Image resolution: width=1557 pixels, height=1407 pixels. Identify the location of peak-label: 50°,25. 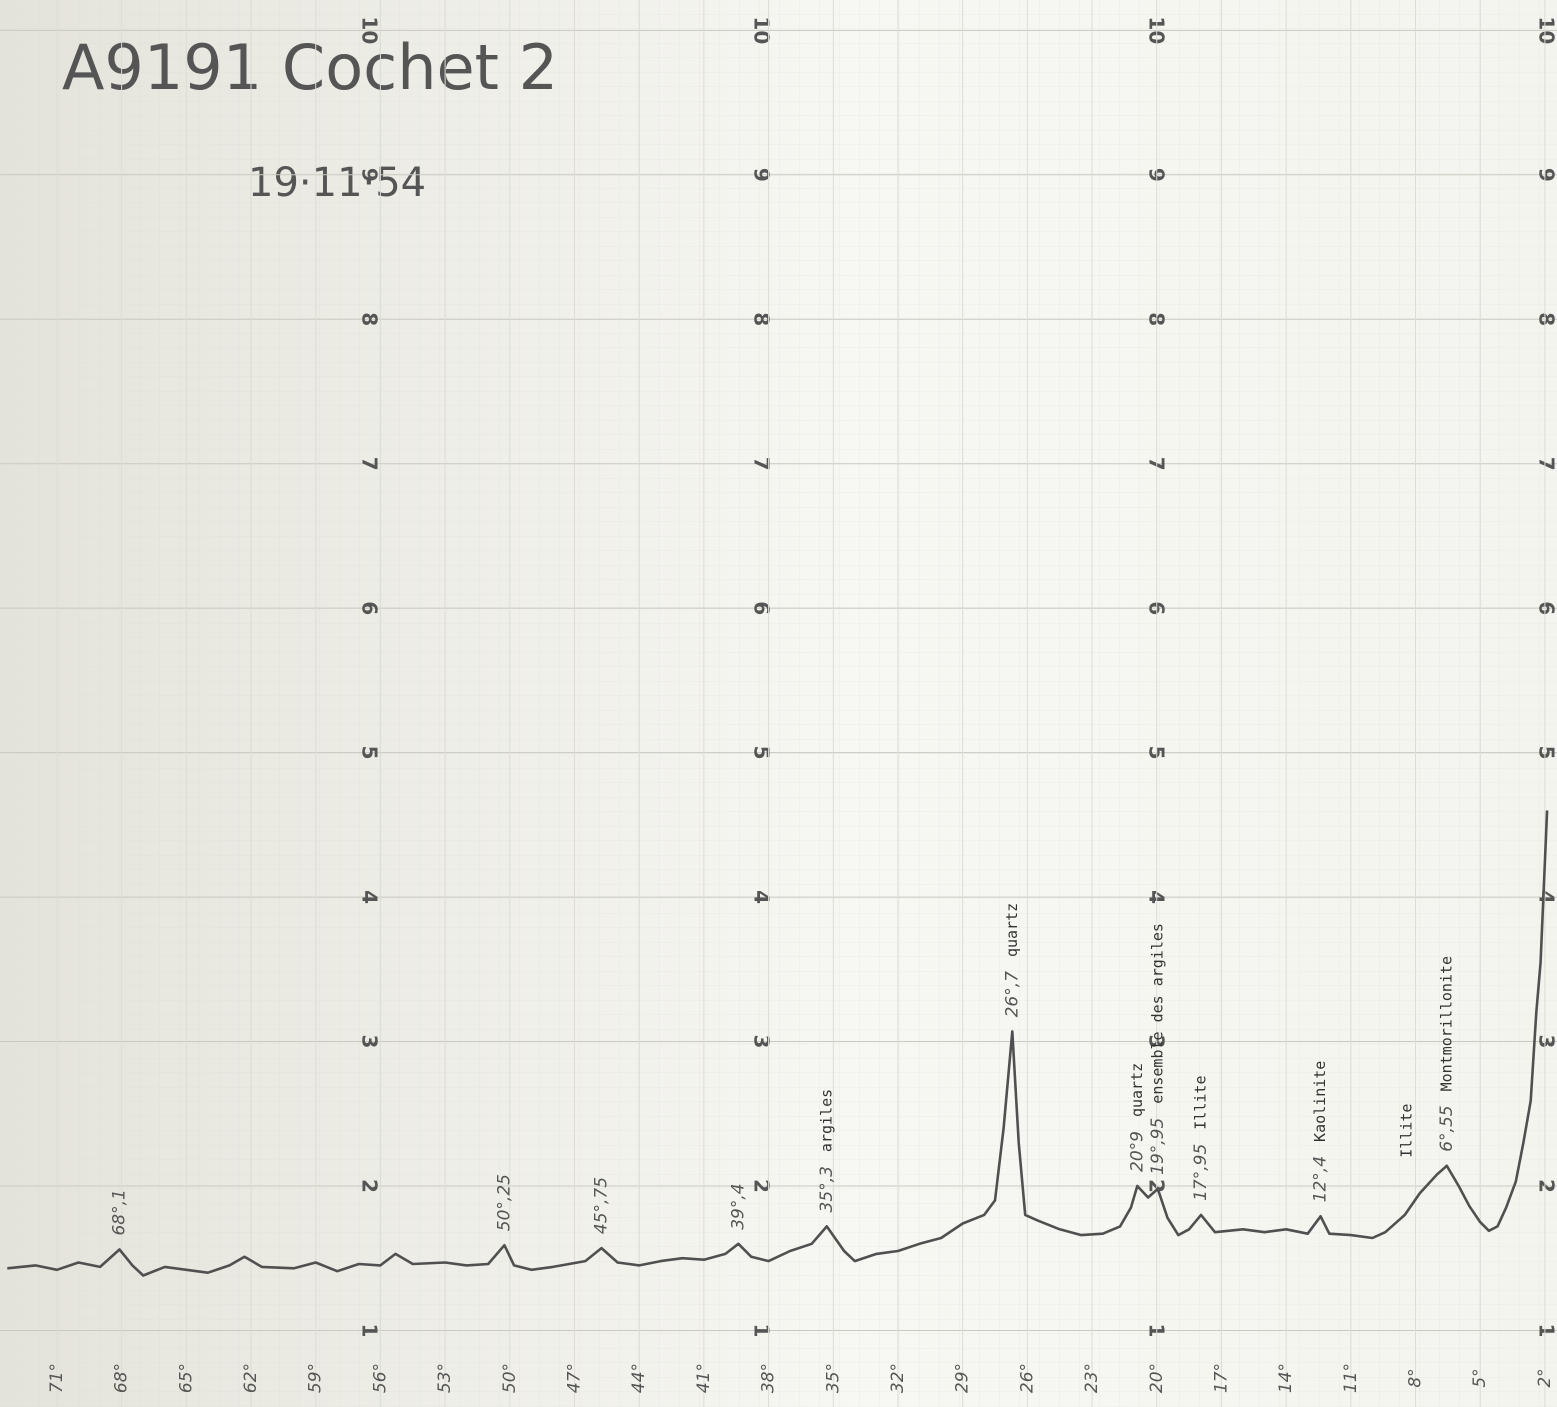
(504, 1202).